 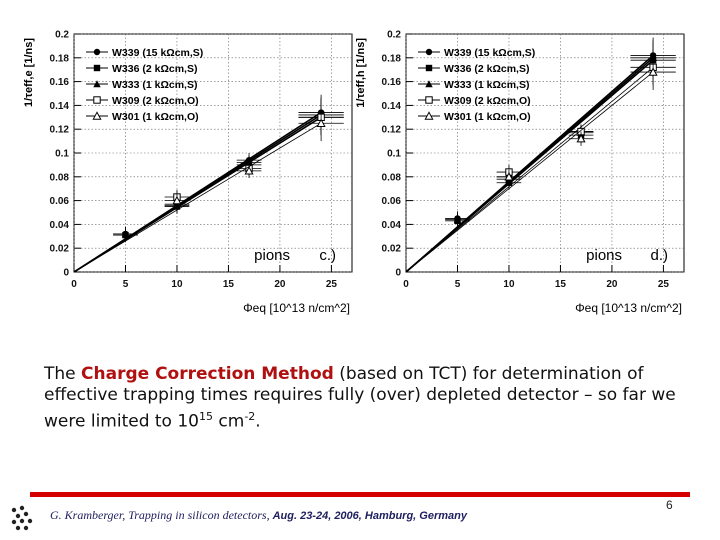 What do you see at coordinates (327, 255) in the screenshot?
I see `panel-label: c.)` at bounding box center [327, 255].